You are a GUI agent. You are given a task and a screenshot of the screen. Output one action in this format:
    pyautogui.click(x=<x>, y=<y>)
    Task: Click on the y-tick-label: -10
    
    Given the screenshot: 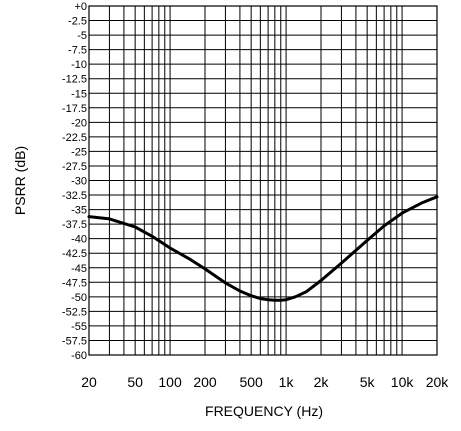 What is the action you would take?
    pyautogui.click(x=79, y=65)
    